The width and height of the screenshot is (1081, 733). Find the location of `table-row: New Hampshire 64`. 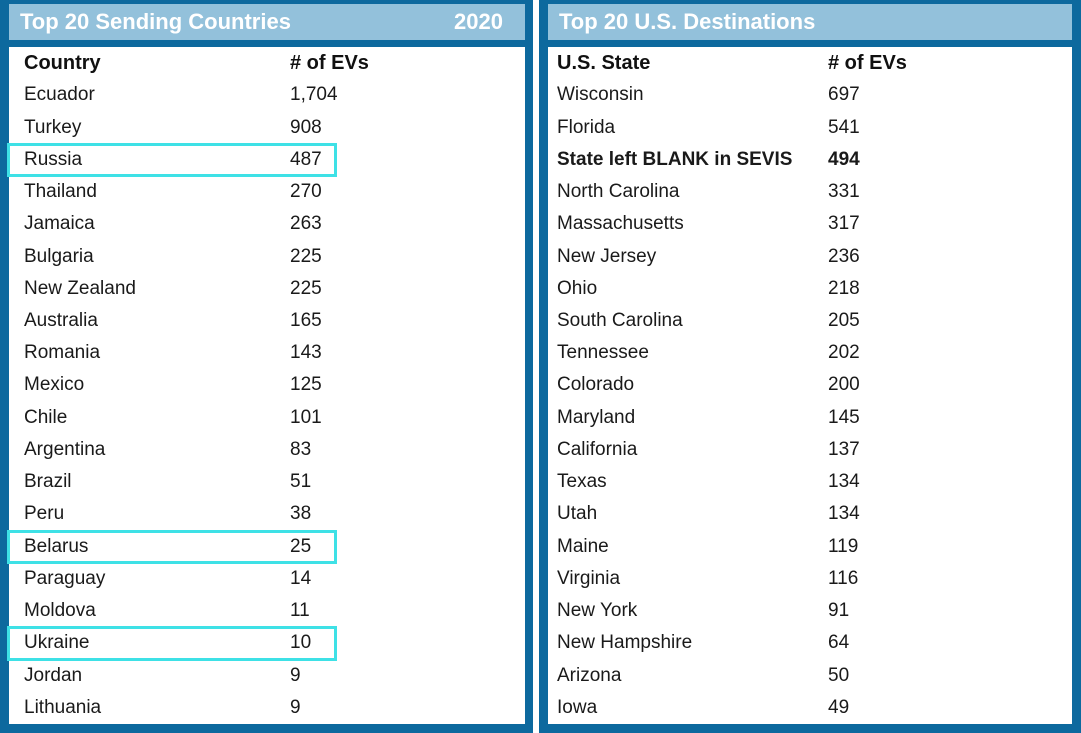

table-row: New Hampshire 64 is located at coordinates (810, 643).